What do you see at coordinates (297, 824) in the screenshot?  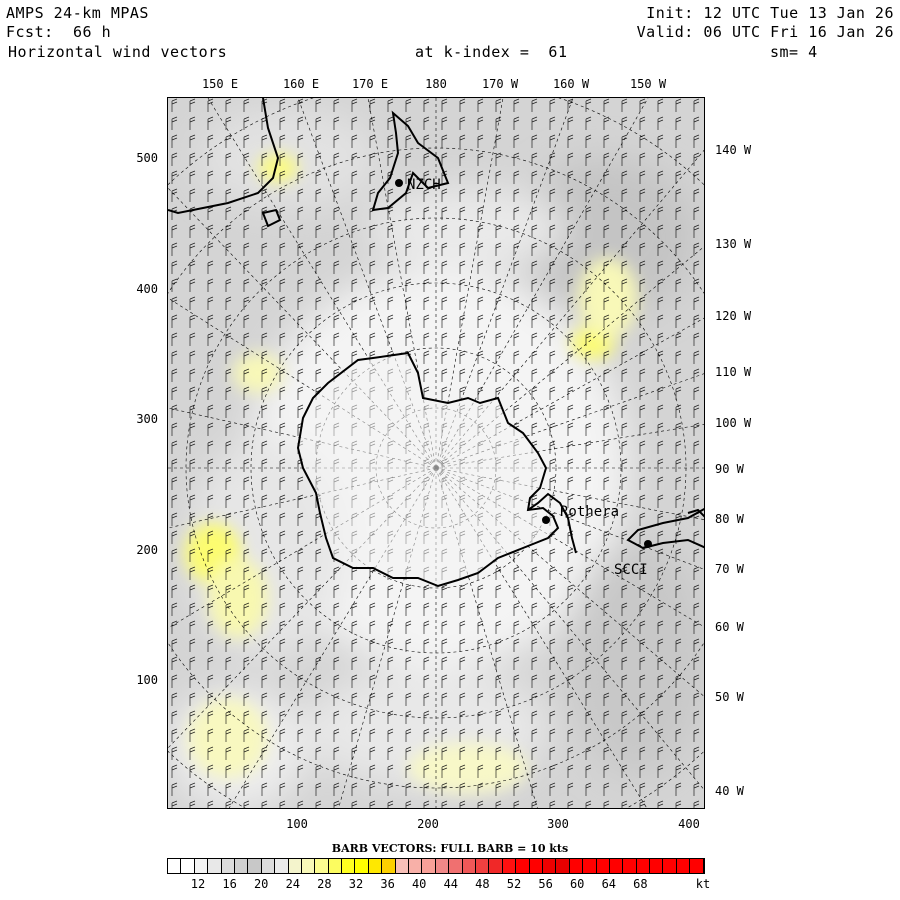 I see `grid-x-label: 100` at bounding box center [297, 824].